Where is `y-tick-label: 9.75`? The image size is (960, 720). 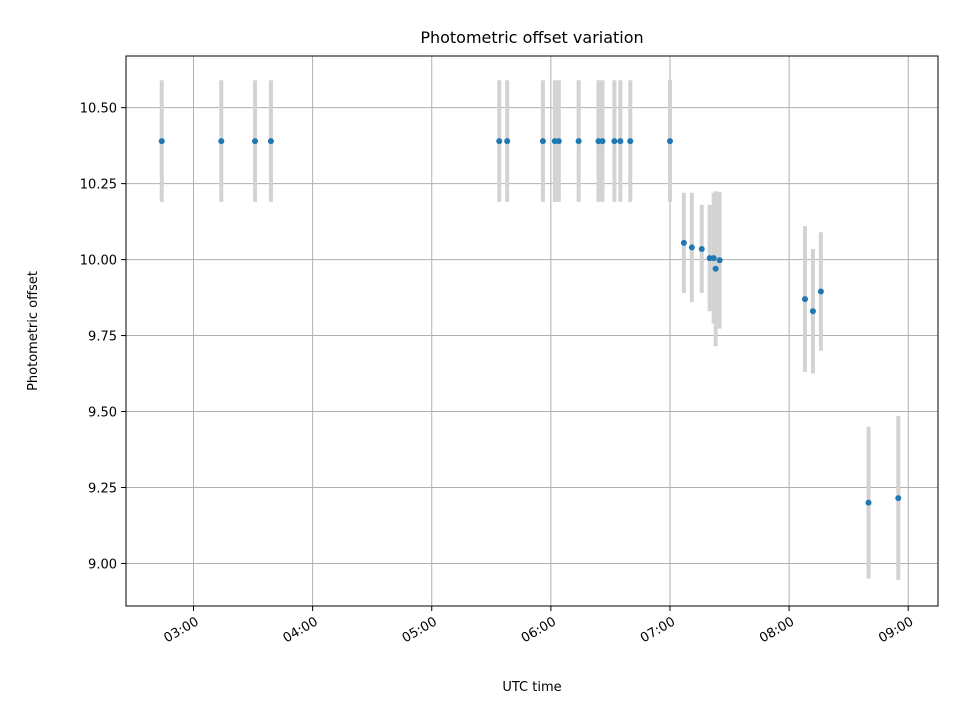
y-tick-label: 9.75 is located at coordinates (102, 337).